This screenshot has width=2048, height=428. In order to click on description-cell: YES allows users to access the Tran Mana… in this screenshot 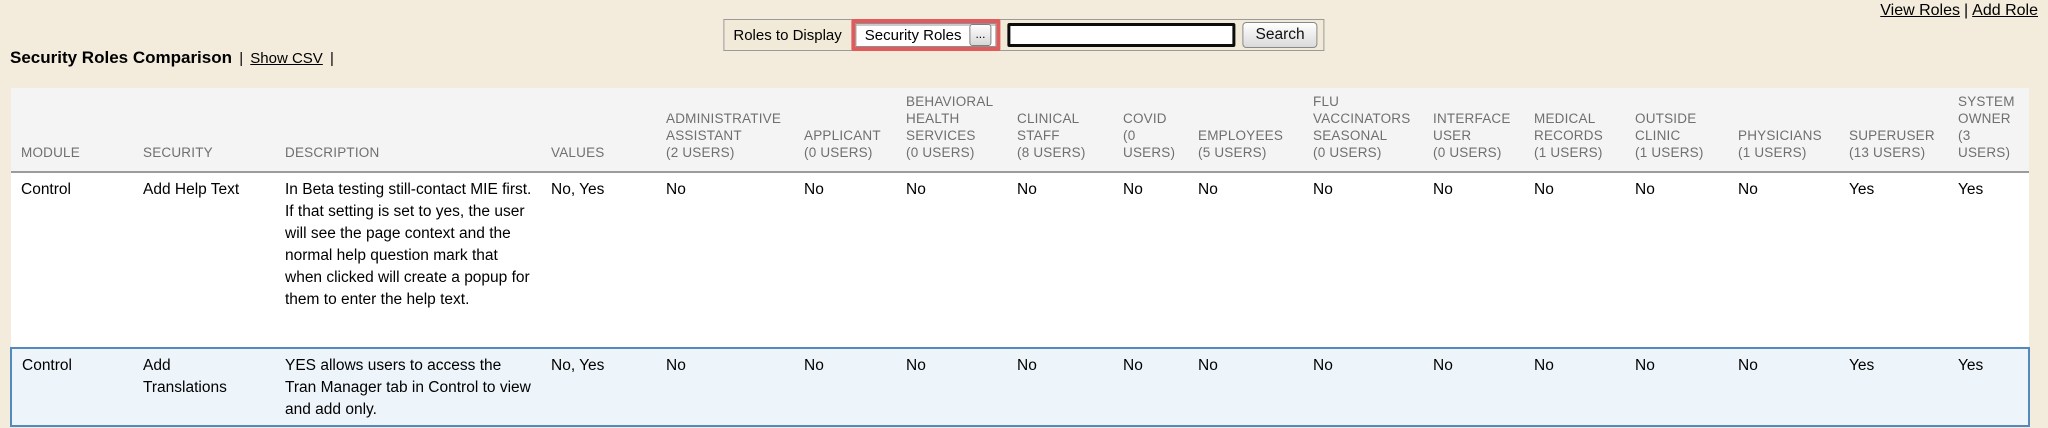, I will do `click(408, 387)`.